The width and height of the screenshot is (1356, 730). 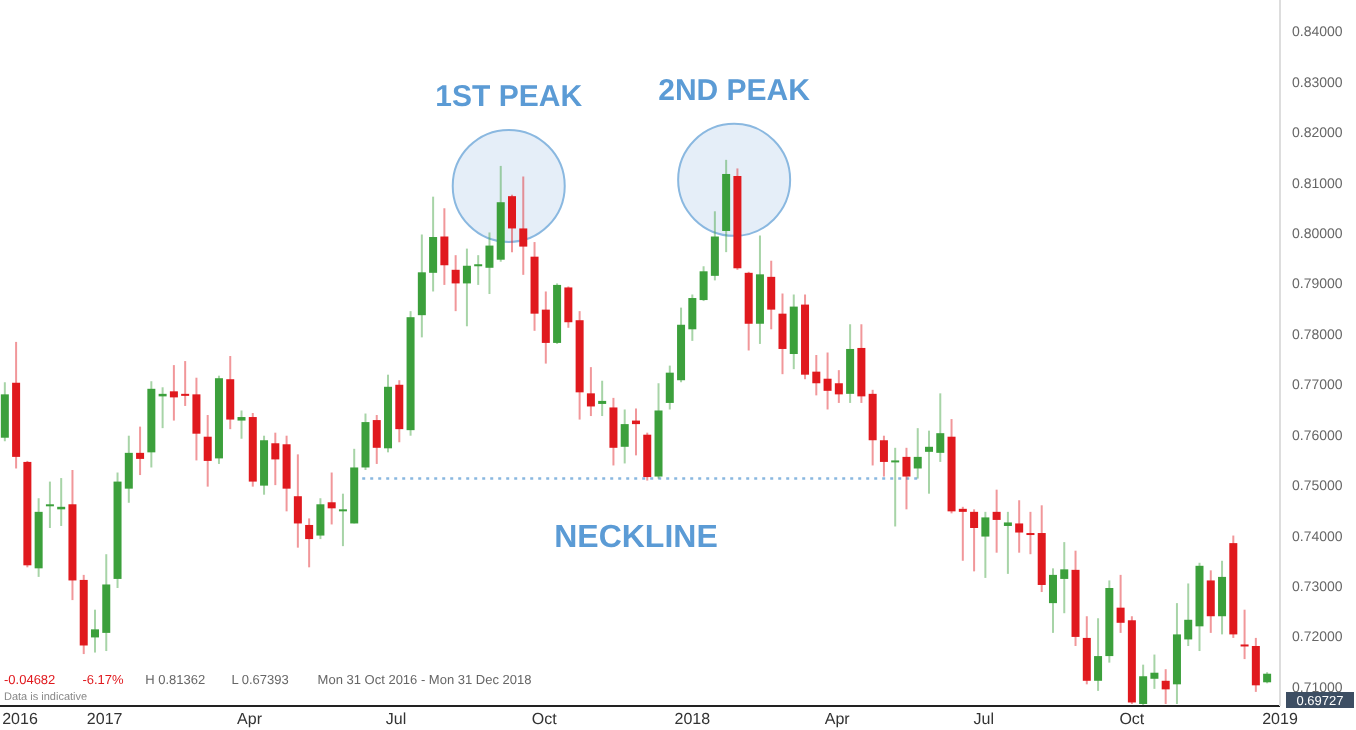 I want to click on x-tick-label: 2019, so click(x=1280, y=719).